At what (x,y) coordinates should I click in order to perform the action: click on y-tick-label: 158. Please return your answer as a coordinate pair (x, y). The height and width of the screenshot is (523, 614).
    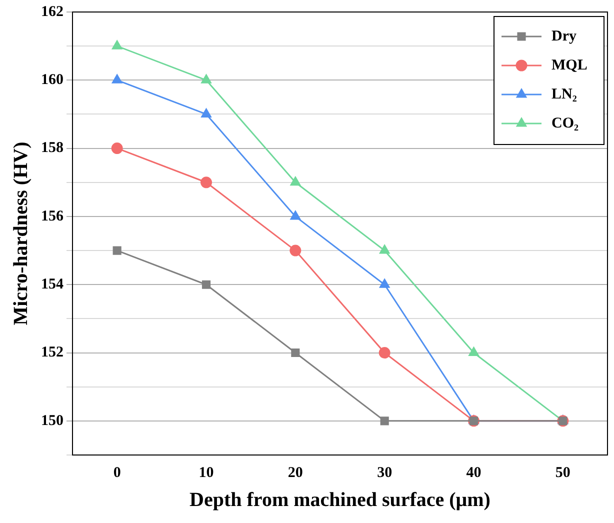
    Looking at the image, I should click on (52, 148).